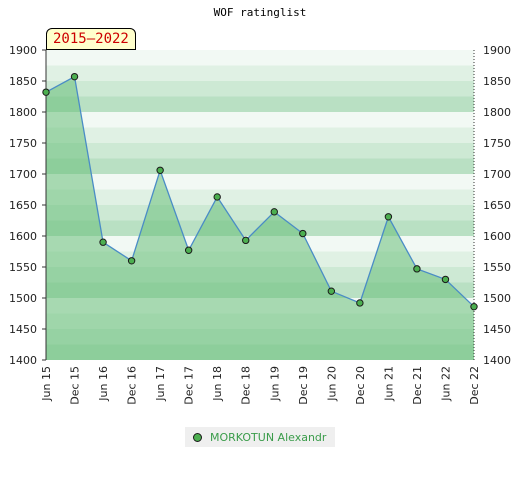 This screenshot has height=480, width=520. I want to click on y-tick-label-left: 1850, so click(23, 81).